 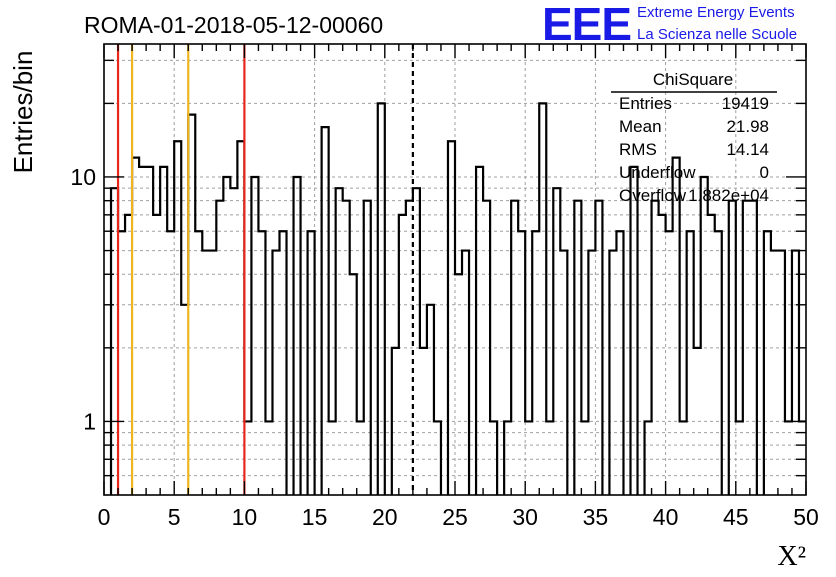 I want to click on x-tick-label: 25, so click(x=455, y=517).